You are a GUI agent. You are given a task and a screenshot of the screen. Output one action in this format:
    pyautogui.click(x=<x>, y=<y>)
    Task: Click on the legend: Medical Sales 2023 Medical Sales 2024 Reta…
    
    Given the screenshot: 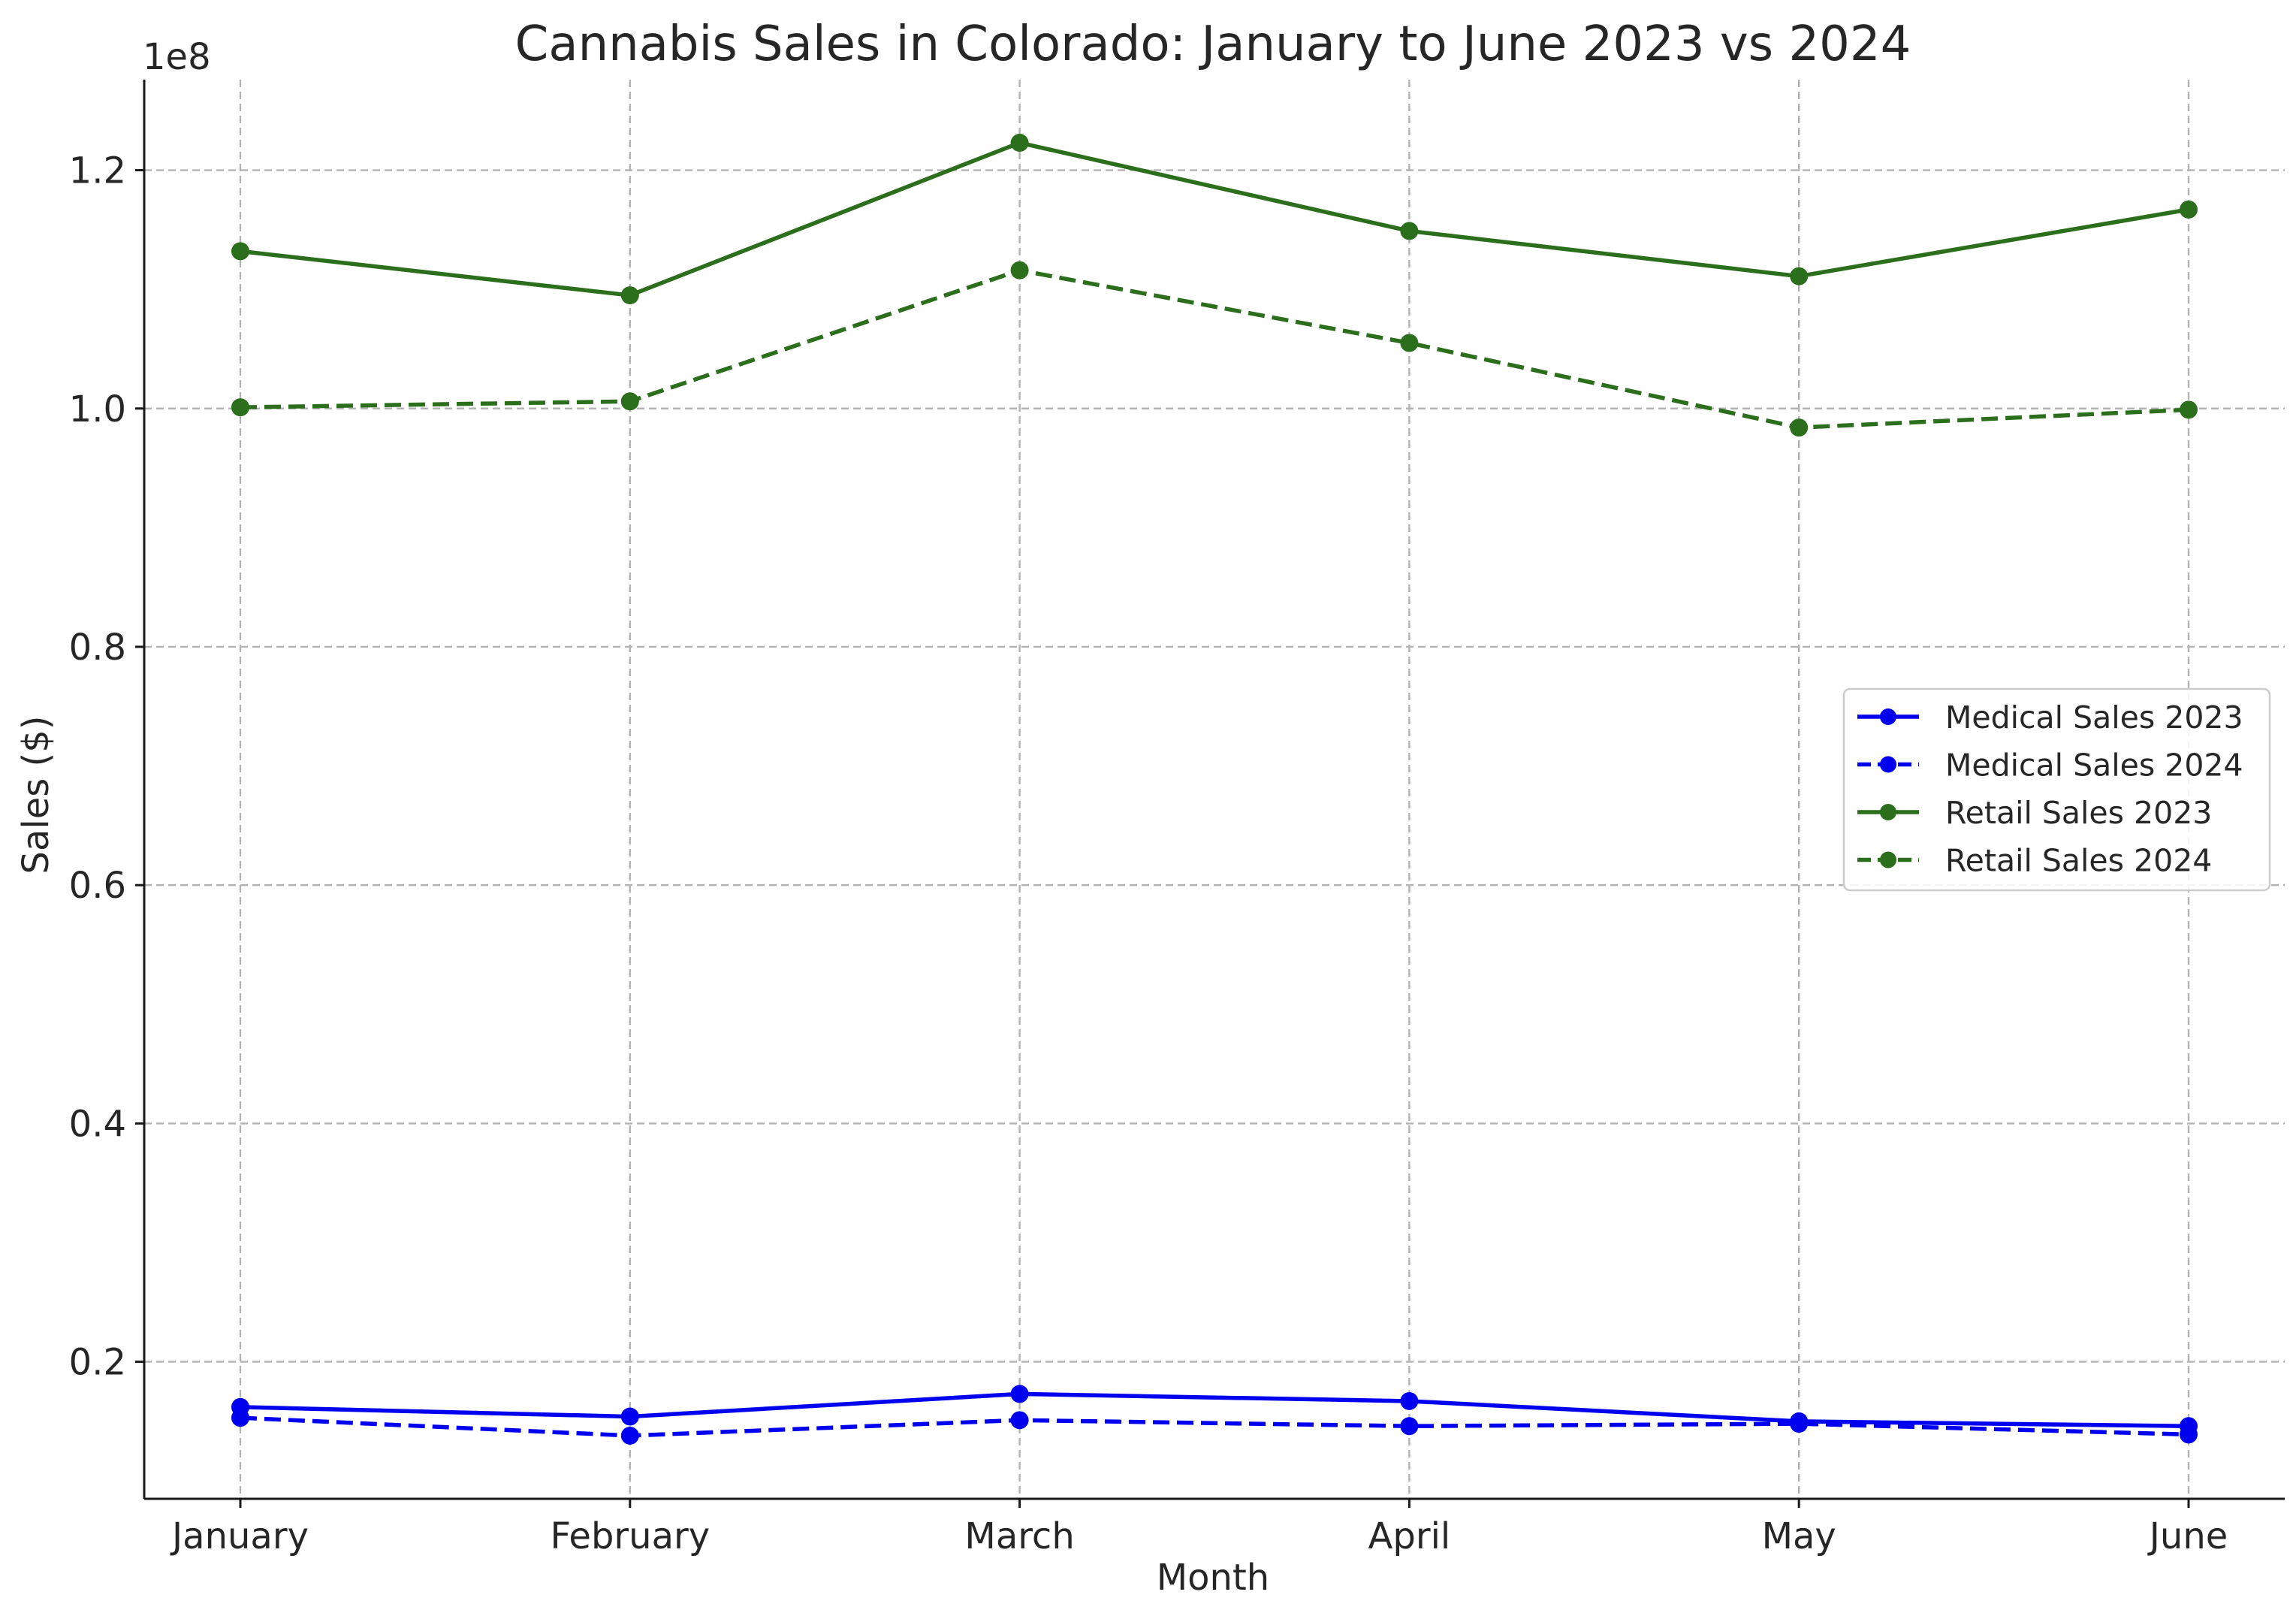 What is the action you would take?
    pyautogui.click(x=2056, y=789)
    